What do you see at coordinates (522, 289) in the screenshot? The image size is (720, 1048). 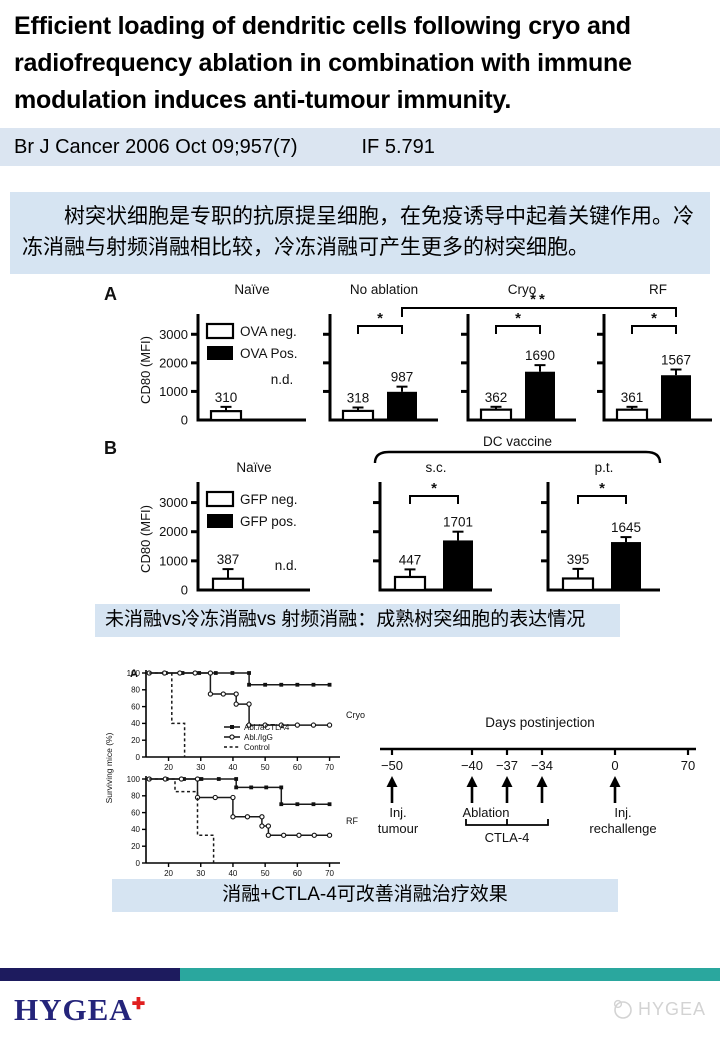 I see `svg-text: Cryo` at bounding box center [522, 289].